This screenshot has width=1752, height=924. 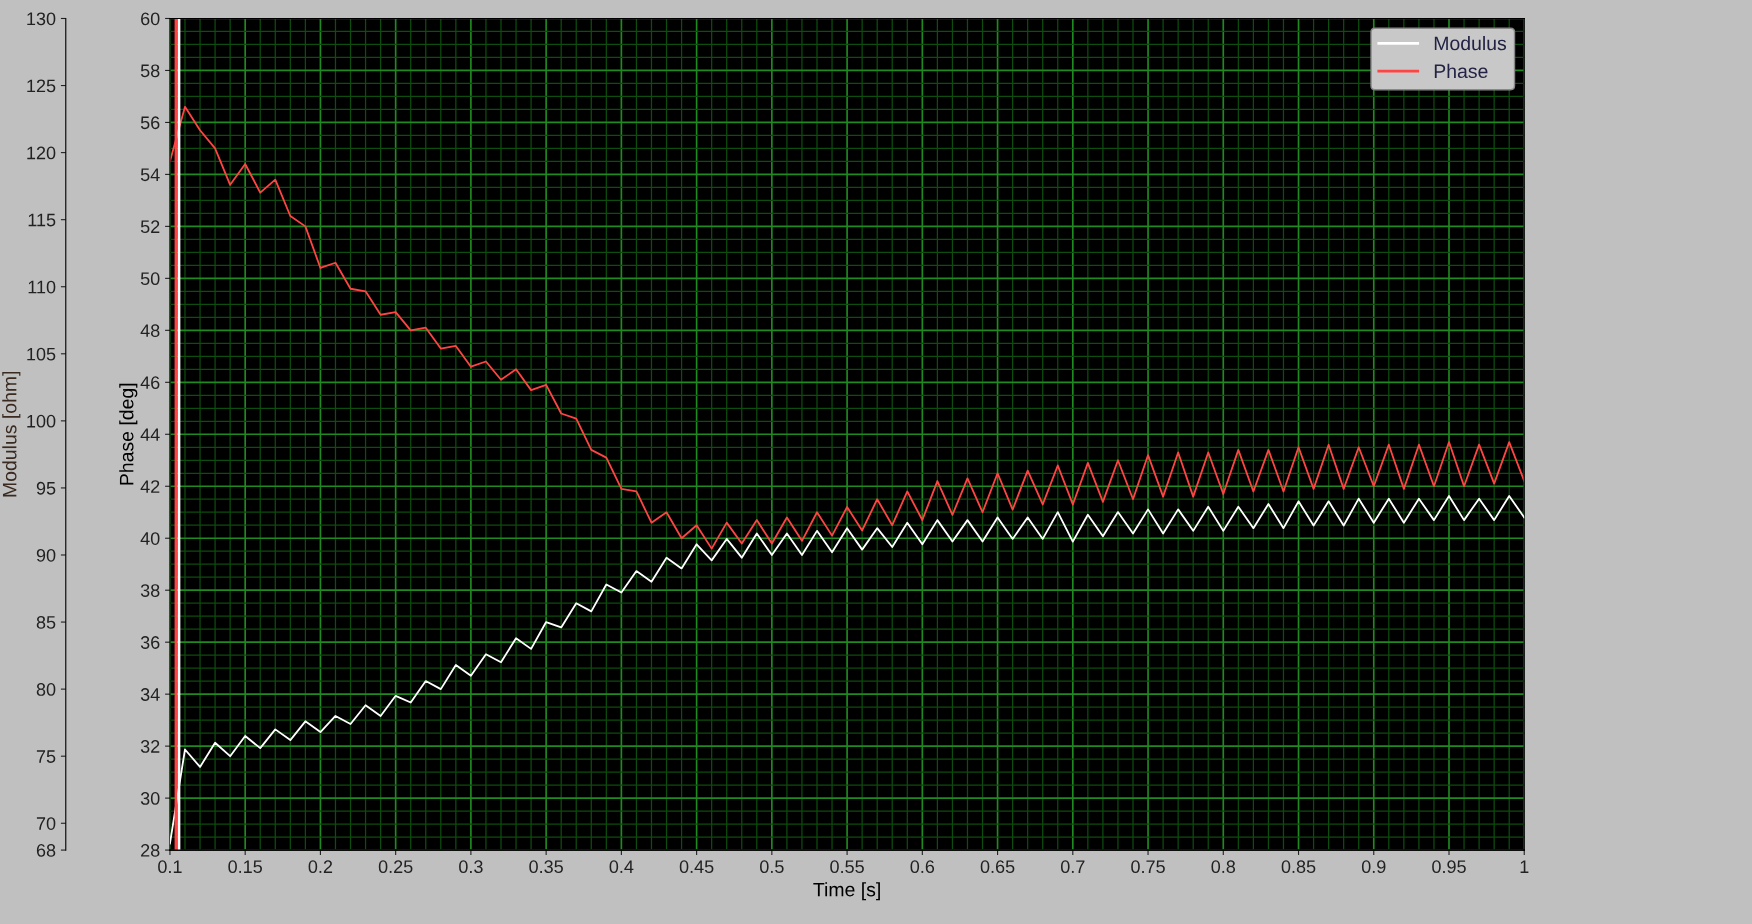 What do you see at coordinates (150, 642) in the screenshot?
I see `y2-tick-label: 36` at bounding box center [150, 642].